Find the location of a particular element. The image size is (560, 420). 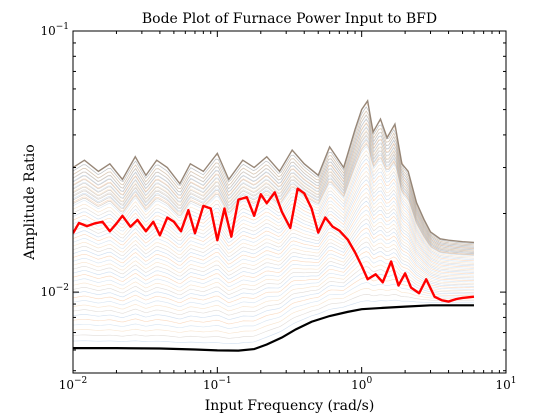

x-axis-label: Input Frequency (rad/s) is located at coordinates (290, 406).